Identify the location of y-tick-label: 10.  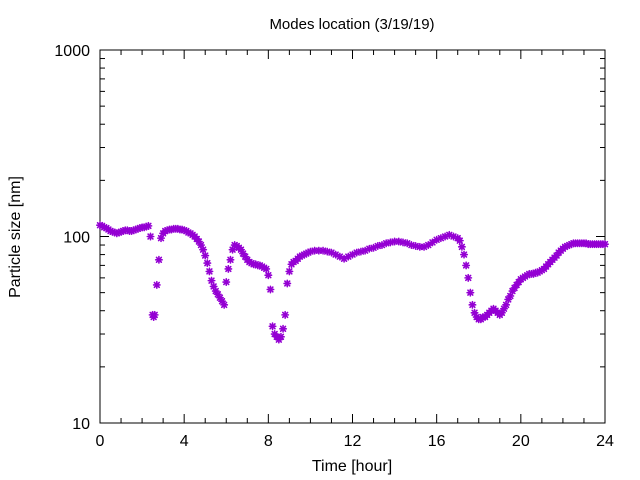
(81, 424).